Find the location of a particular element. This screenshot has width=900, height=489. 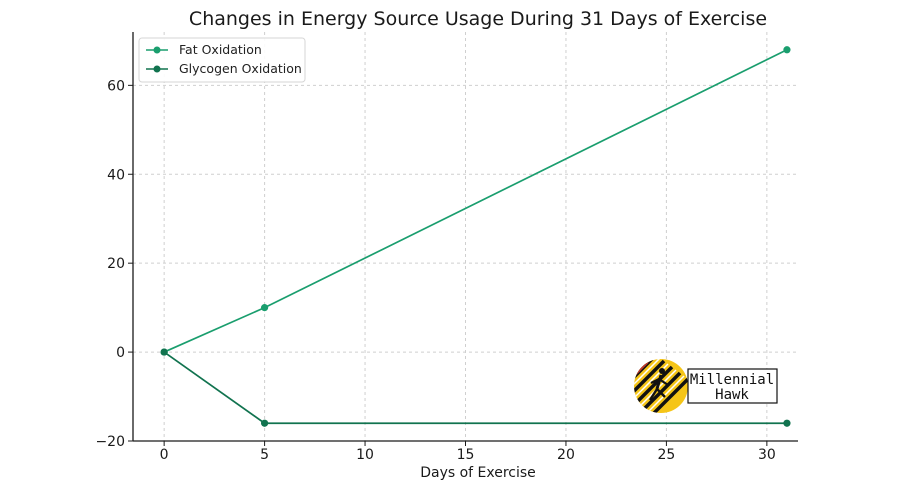

x-tick-label: 5 is located at coordinates (264, 455).